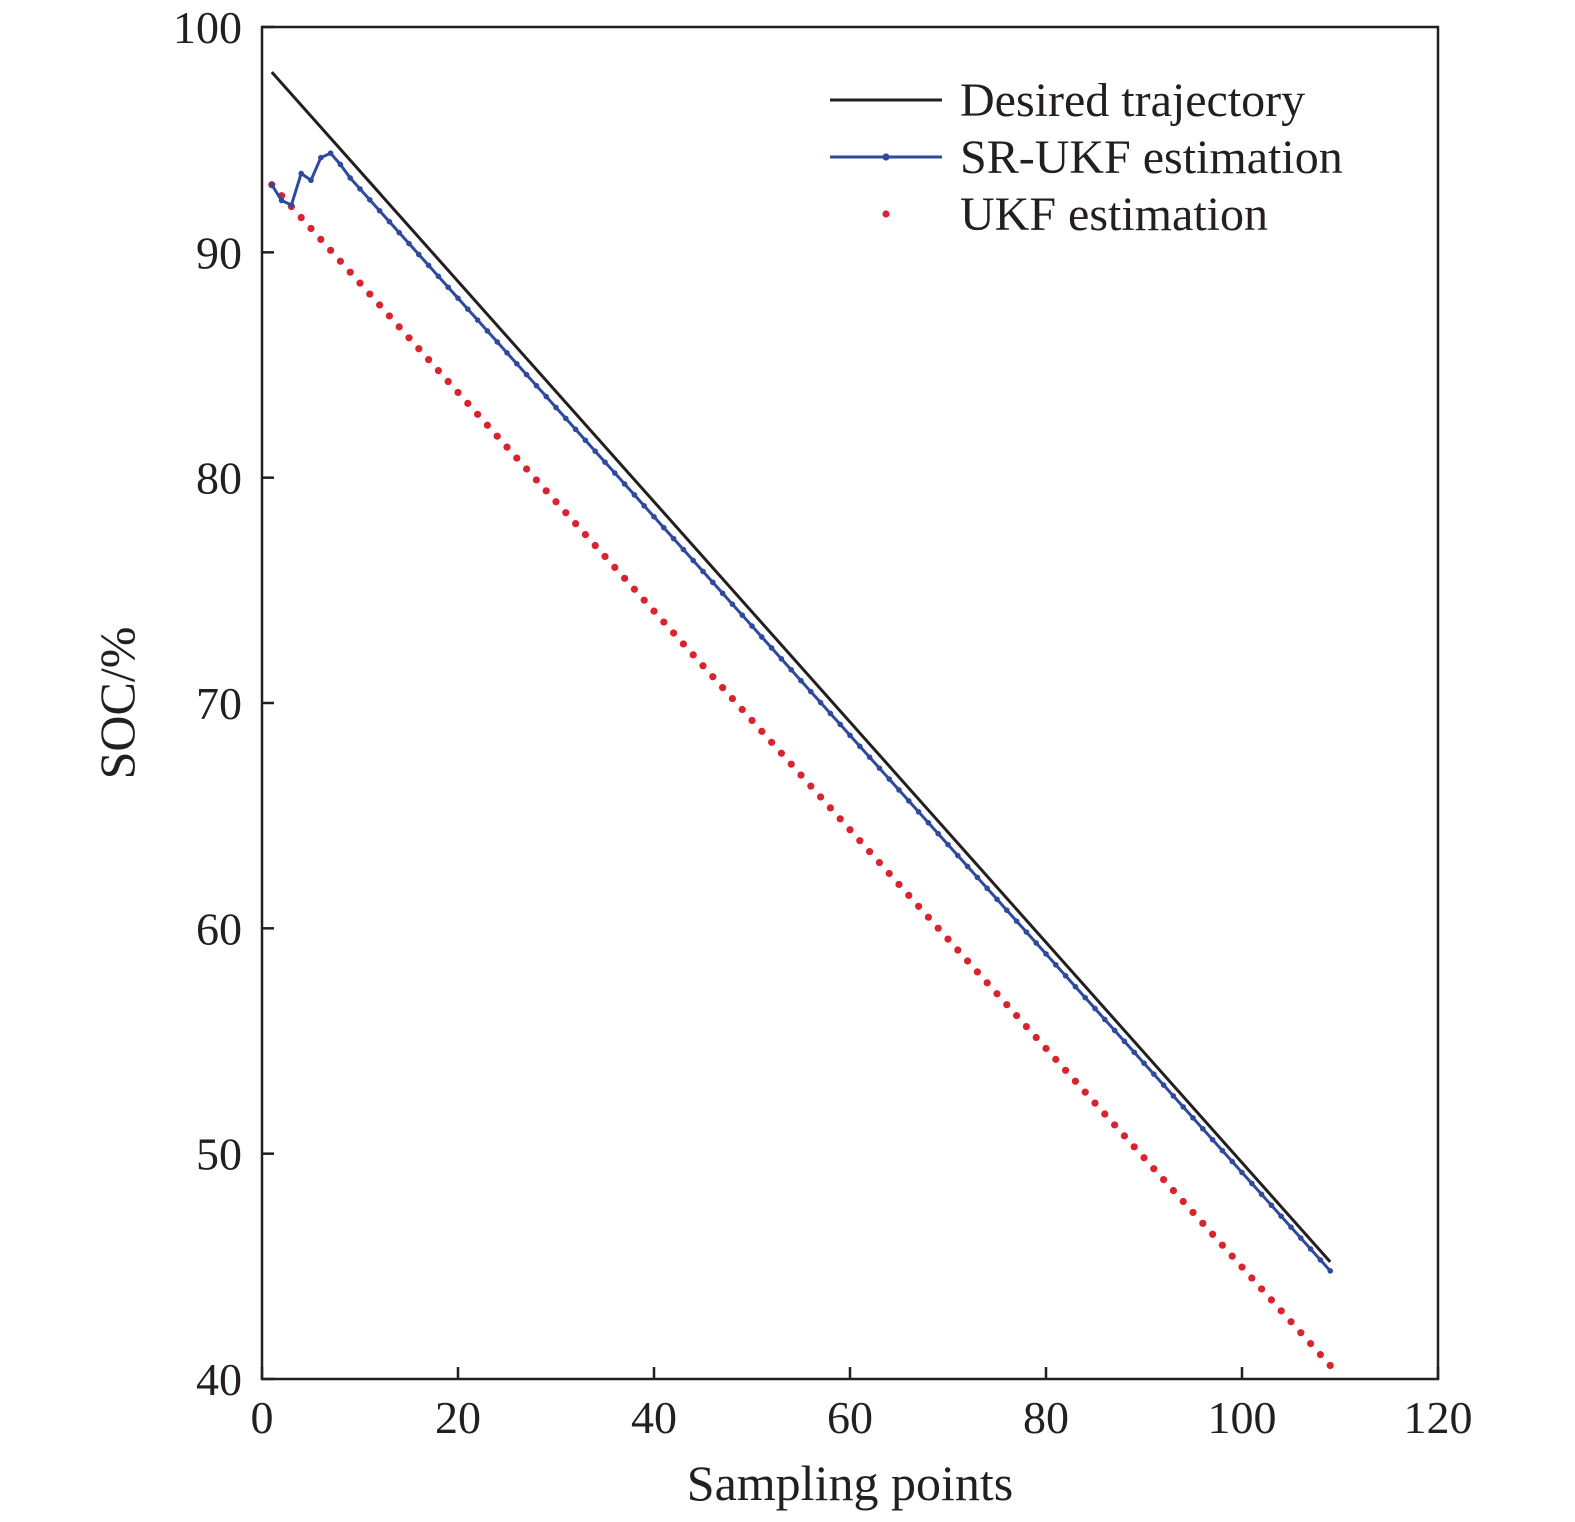  I want to click on x-tick-label: 40, so click(654, 1417).